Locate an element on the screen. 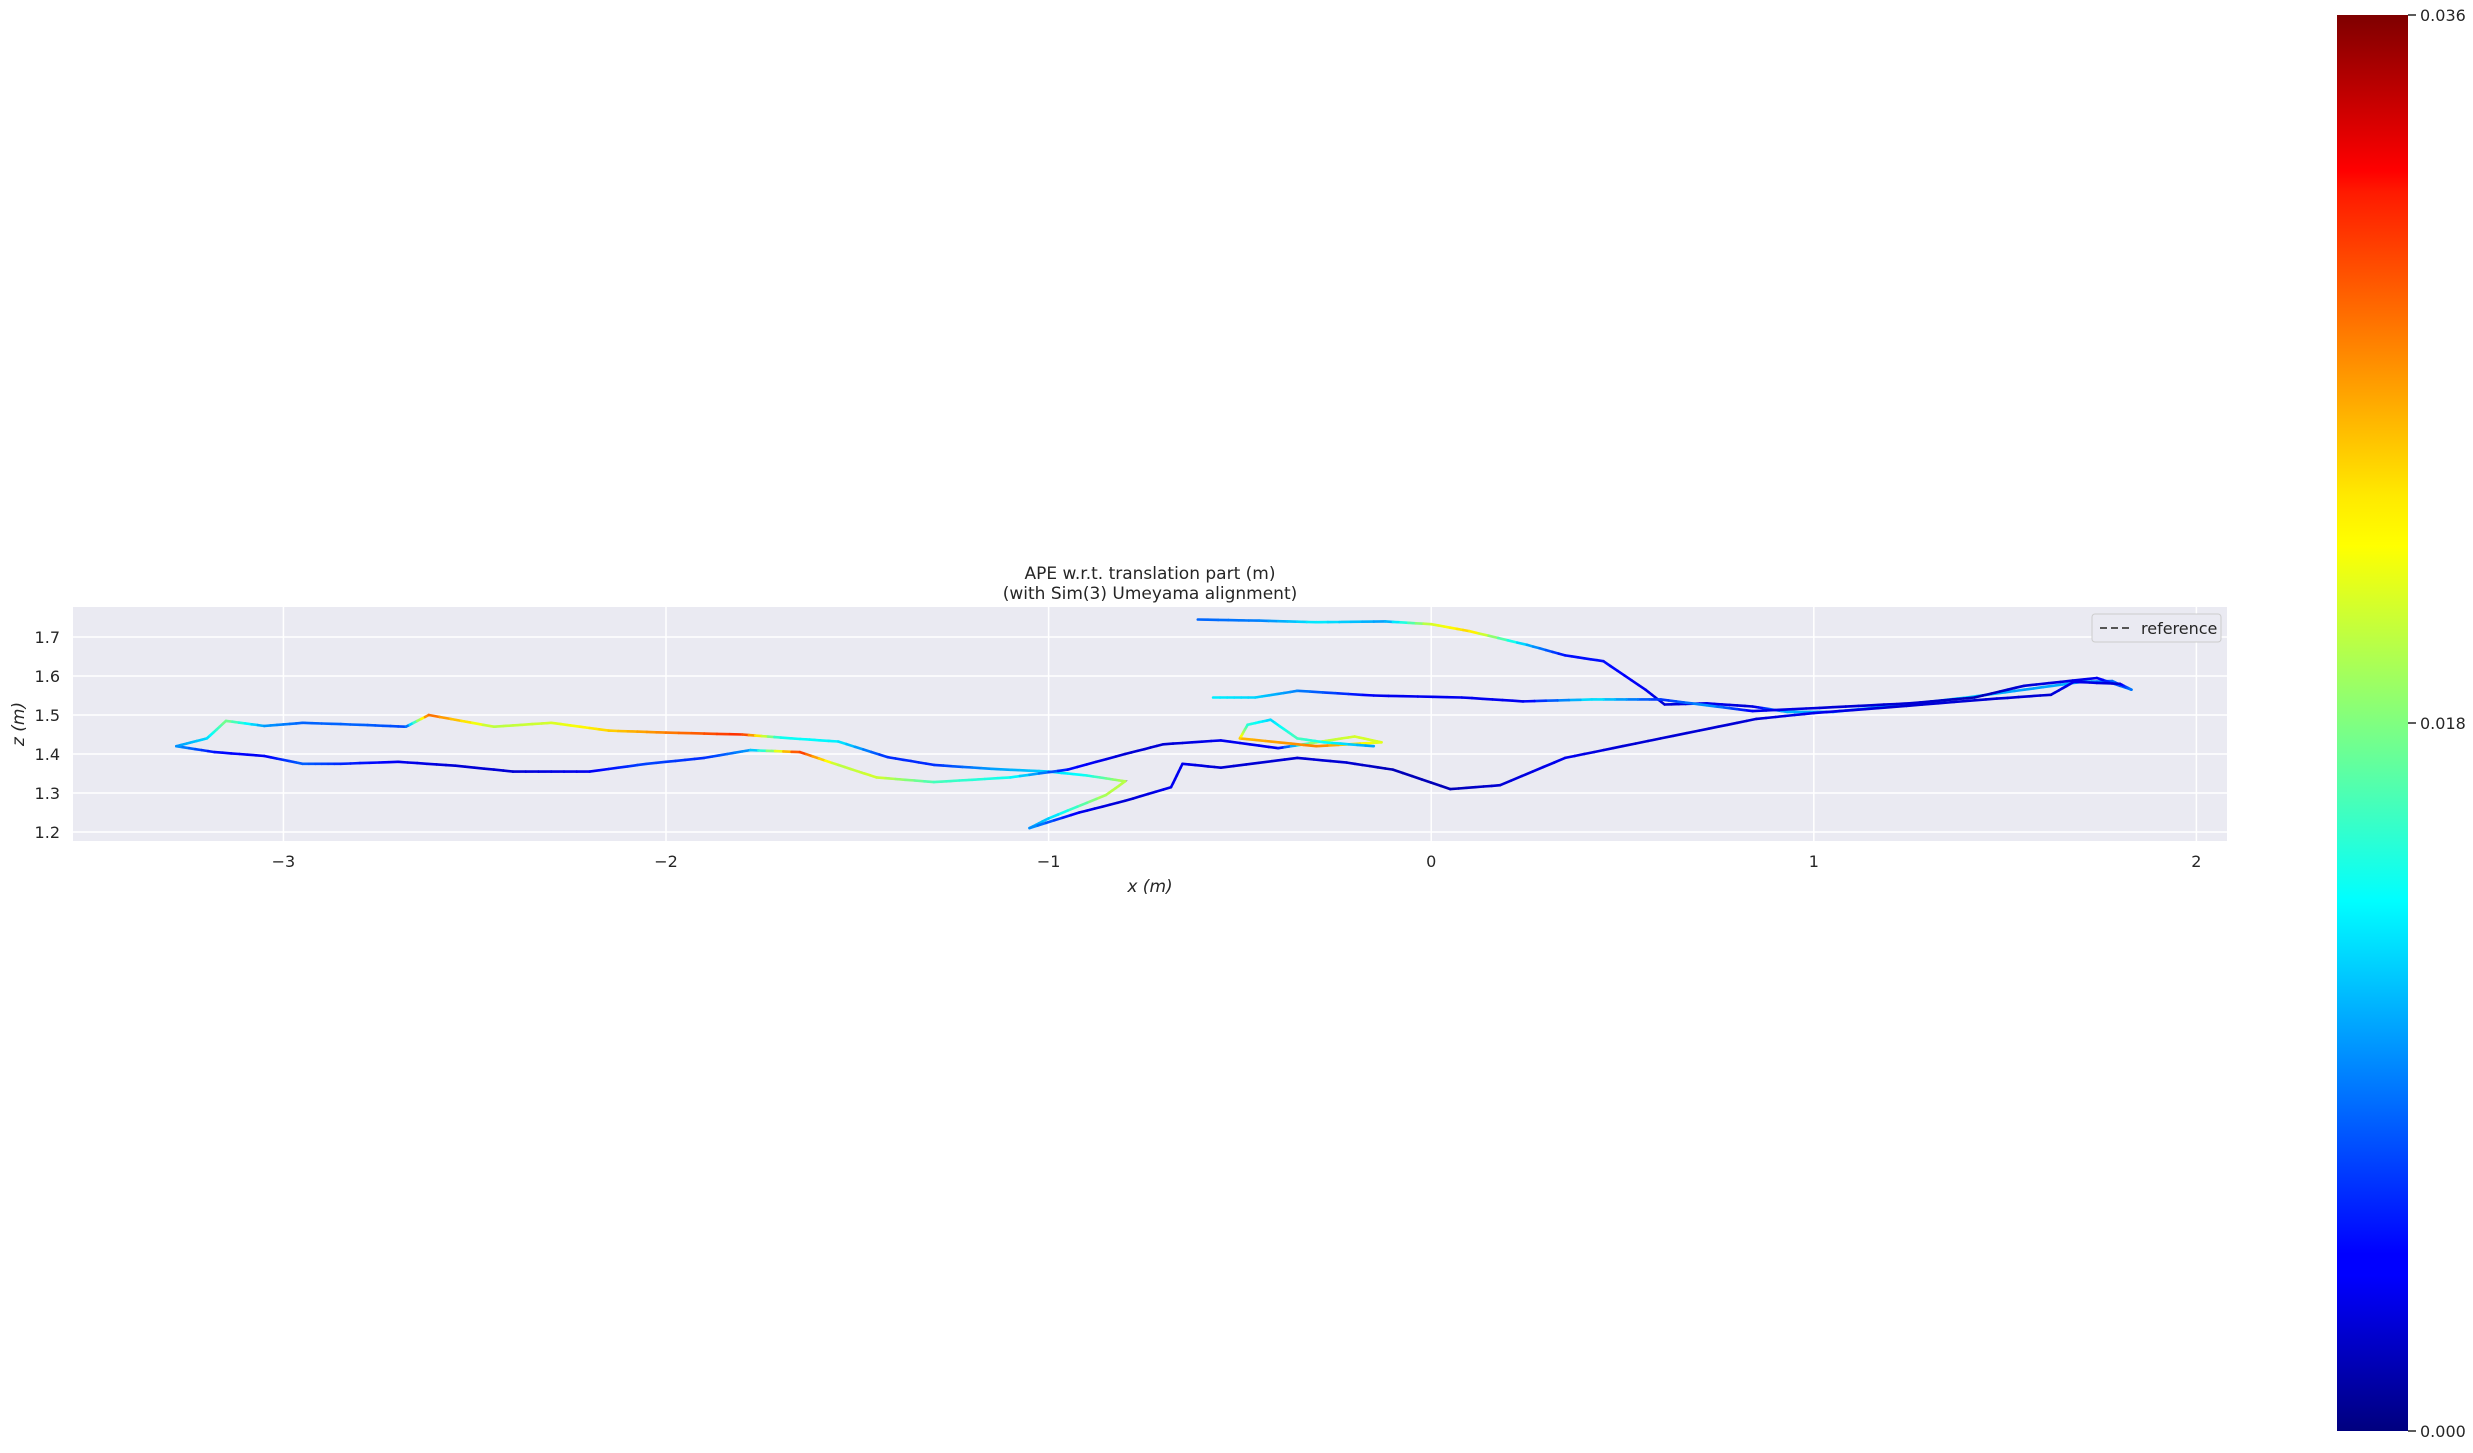 The height and width of the screenshot is (1453, 2473). colorbar: 0.000 0.018 0.036 is located at coordinates (2401, 723).